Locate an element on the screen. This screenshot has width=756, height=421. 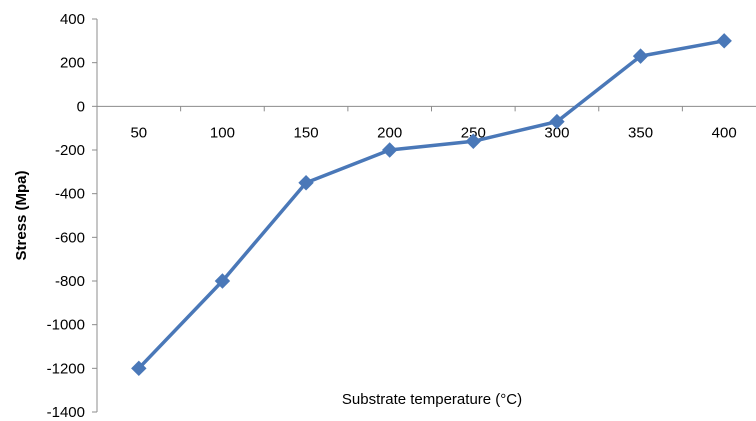
y-tick-label: 200 is located at coordinates (72, 63).